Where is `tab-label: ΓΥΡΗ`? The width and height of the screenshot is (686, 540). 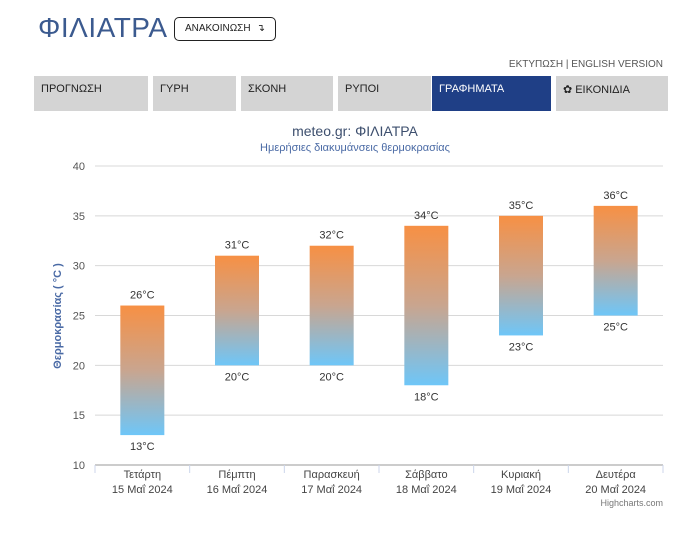 tab-label: ΓΥΡΗ is located at coordinates (174, 89).